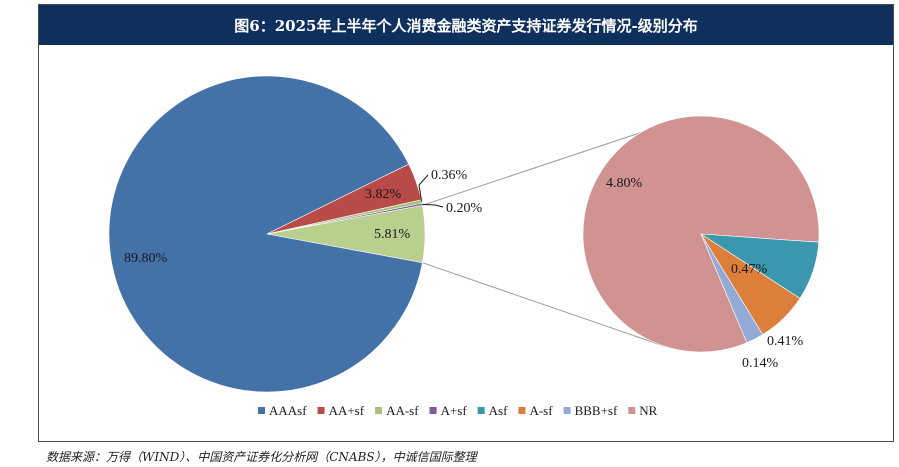  Describe the element at coordinates (624, 183) in the screenshot. I see `label-nr: 4.80%` at that location.